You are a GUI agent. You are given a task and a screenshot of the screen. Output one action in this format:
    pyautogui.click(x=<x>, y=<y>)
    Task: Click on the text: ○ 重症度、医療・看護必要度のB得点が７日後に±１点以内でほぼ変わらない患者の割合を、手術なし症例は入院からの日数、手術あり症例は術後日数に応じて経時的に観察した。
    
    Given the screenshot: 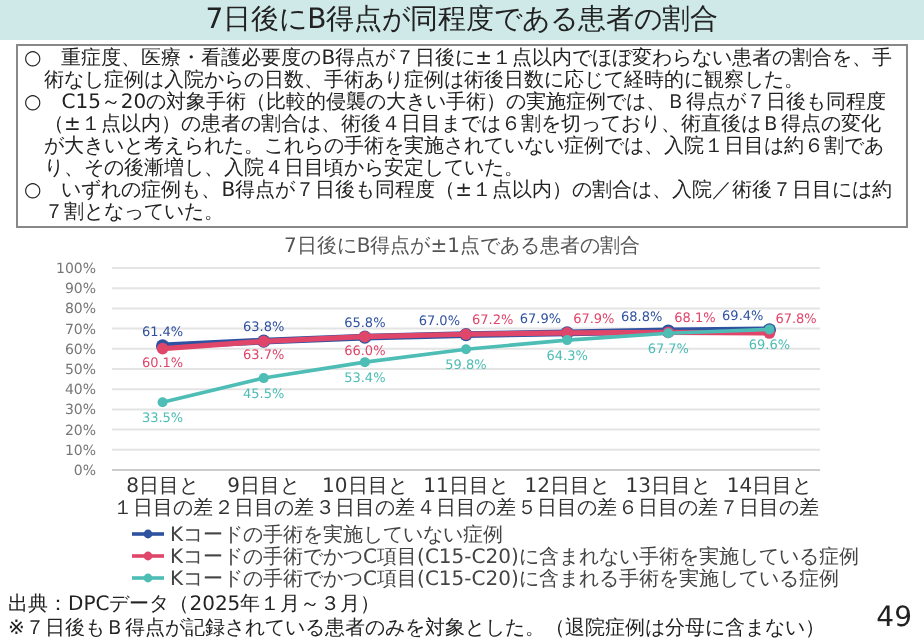 What is the action you would take?
    pyautogui.click(x=459, y=70)
    